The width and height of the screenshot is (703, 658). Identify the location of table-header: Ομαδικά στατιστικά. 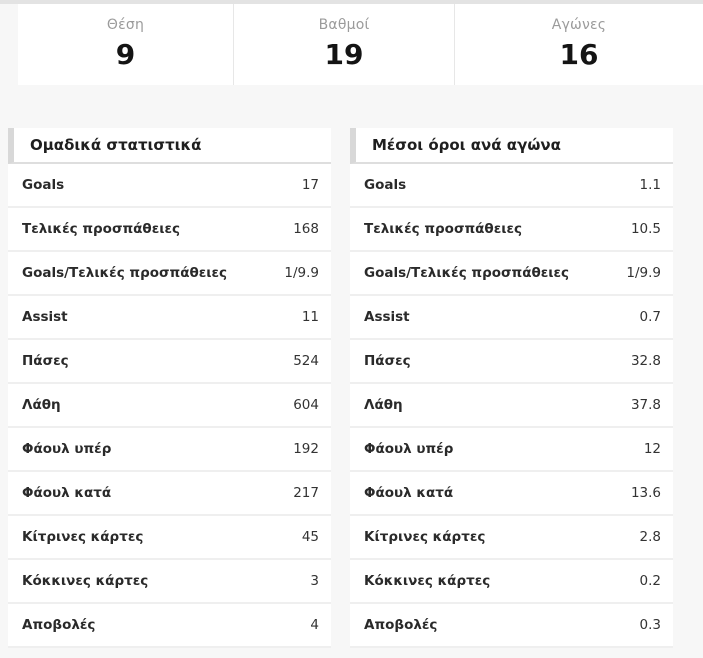
(169, 146).